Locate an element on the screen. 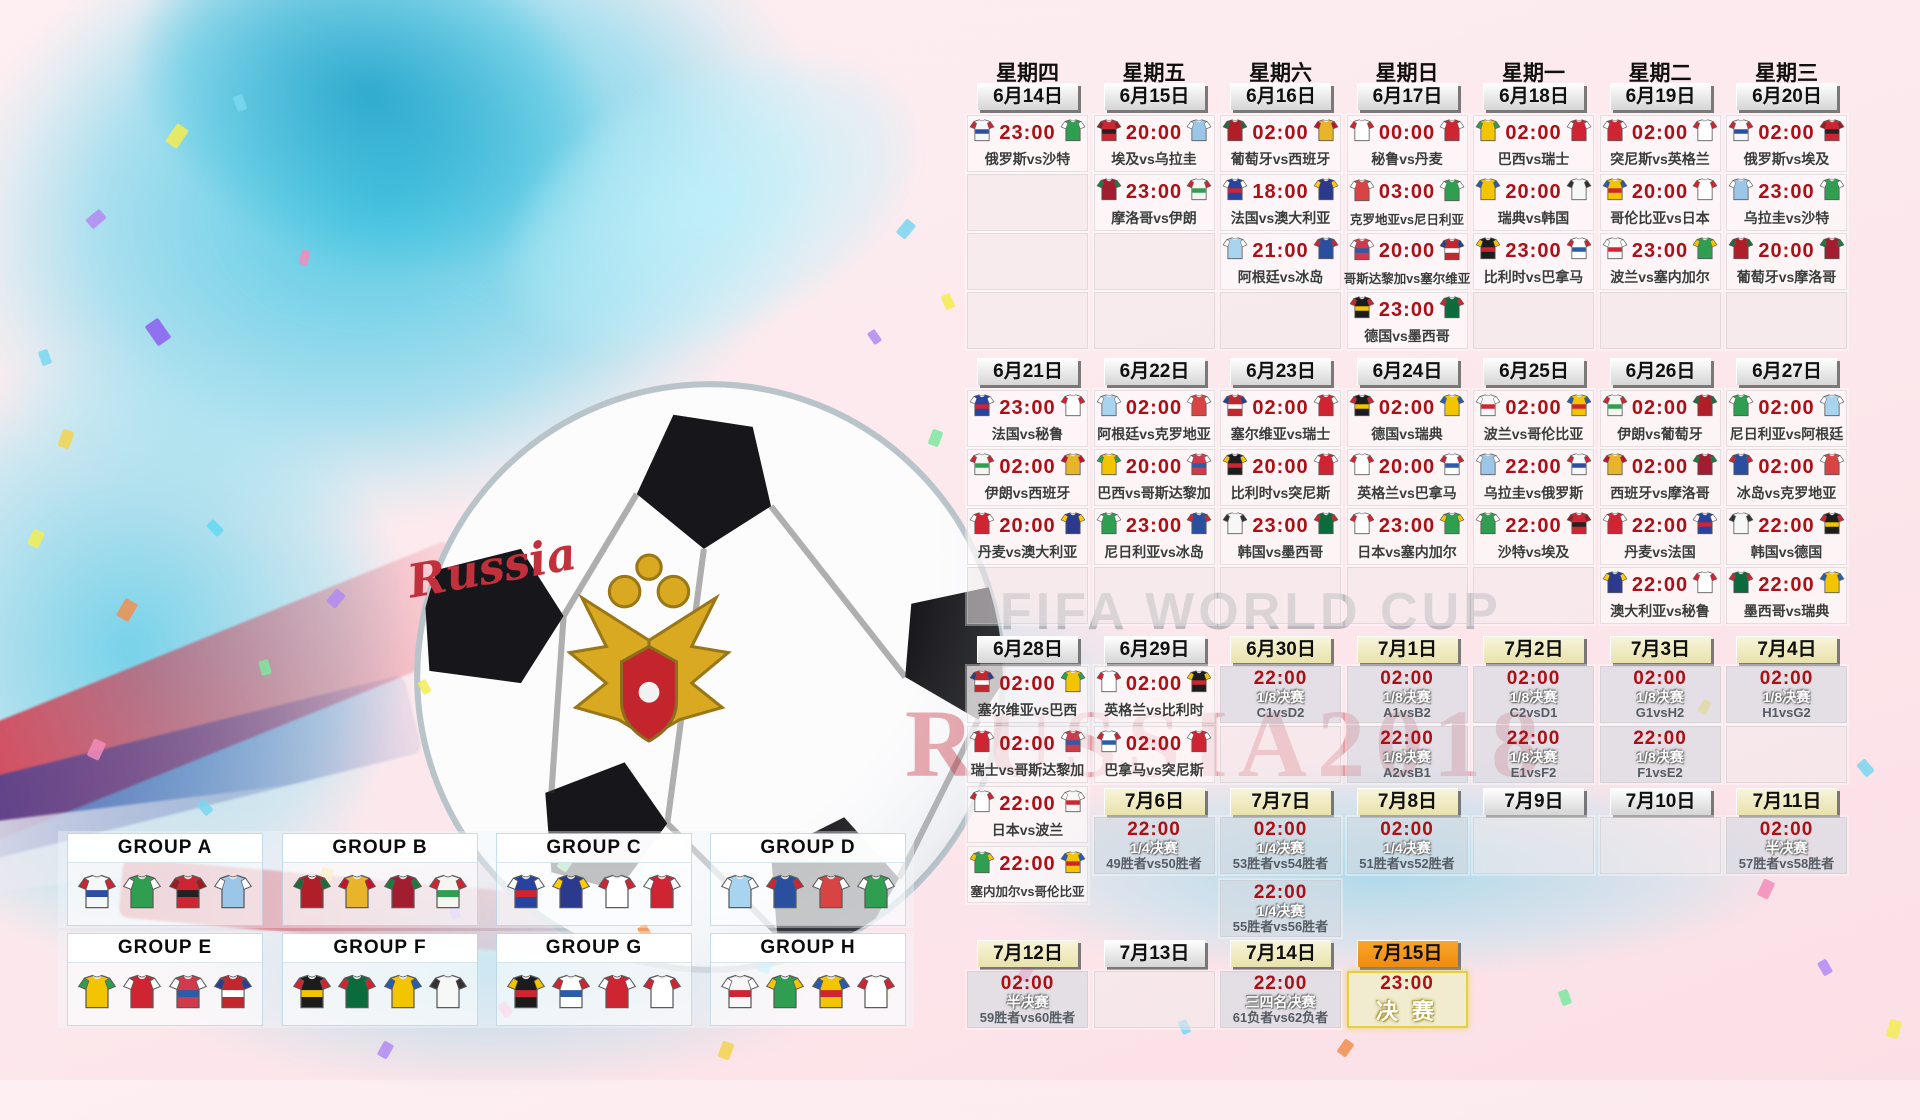  knockout-stage: 半决赛 is located at coordinates (1786, 847).